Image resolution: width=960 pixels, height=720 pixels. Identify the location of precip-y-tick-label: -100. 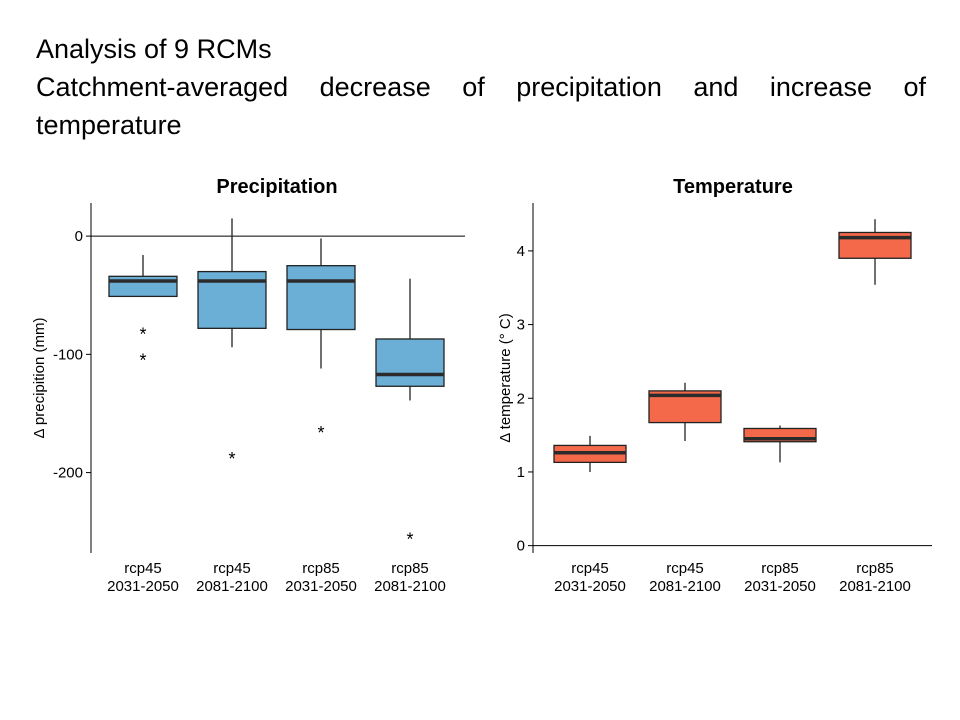
(68, 354).